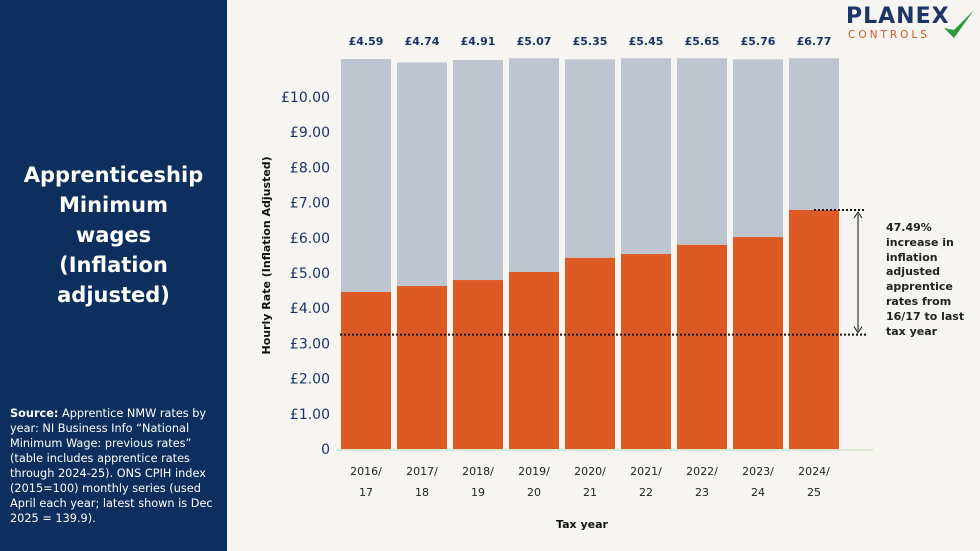 Image resolution: width=980 pixels, height=551 pixels. What do you see at coordinates (590, 471) in the screenshot?
I see `x-tick-label: 2020/` at bounding box center [590, 471].